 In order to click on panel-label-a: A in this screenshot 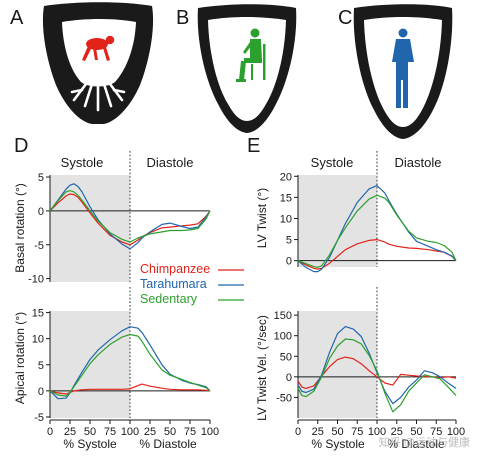, I will do `click(17, 18)`.